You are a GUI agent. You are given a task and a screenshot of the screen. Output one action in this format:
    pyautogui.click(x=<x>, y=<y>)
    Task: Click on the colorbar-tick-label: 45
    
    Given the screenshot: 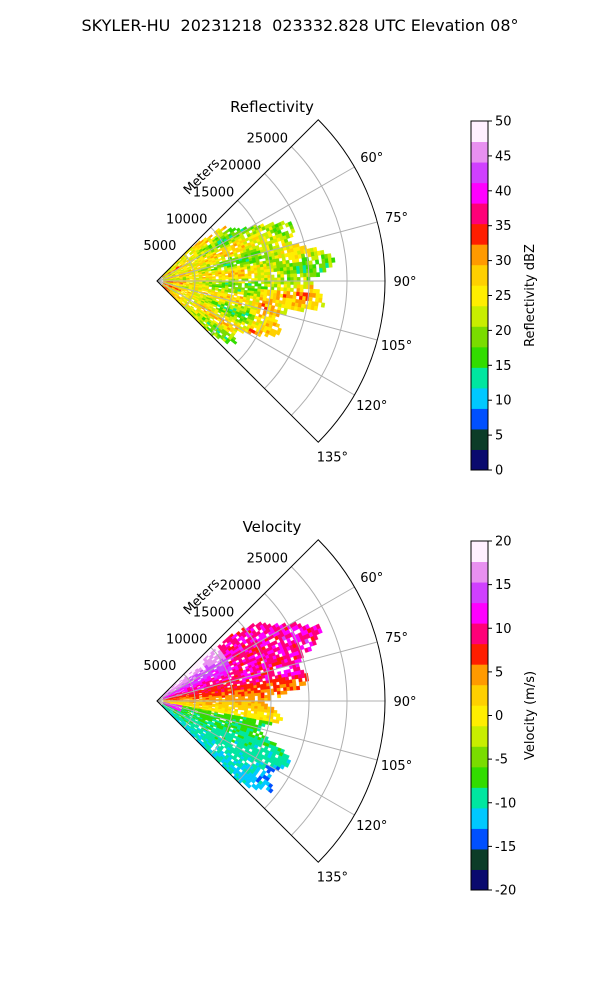 What is the action you would take?
    pyautogui.click(x=503, y=156)
    